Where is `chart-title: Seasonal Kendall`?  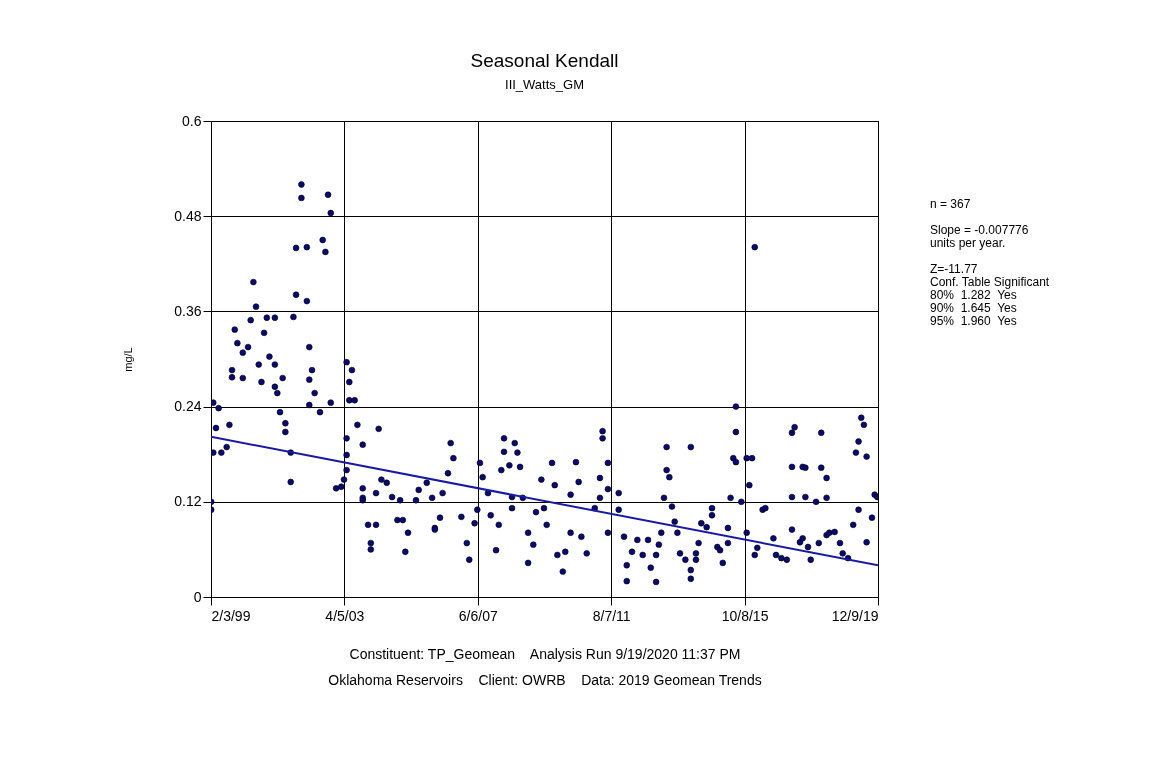
chart-title: Seasonal Kendall is located at coordinates (544, 60).